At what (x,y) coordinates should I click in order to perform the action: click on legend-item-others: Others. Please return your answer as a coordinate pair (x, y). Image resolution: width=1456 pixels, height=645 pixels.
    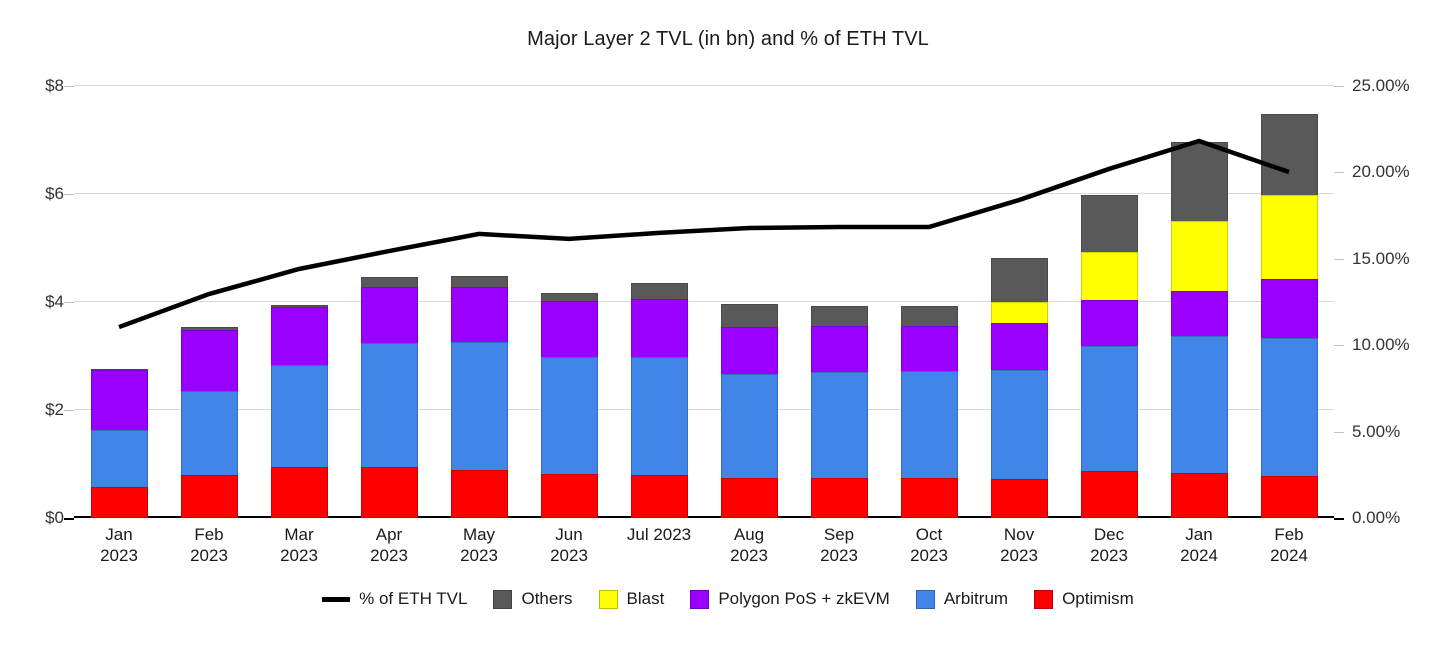
    Looking at the image, I should click on (533, 599).